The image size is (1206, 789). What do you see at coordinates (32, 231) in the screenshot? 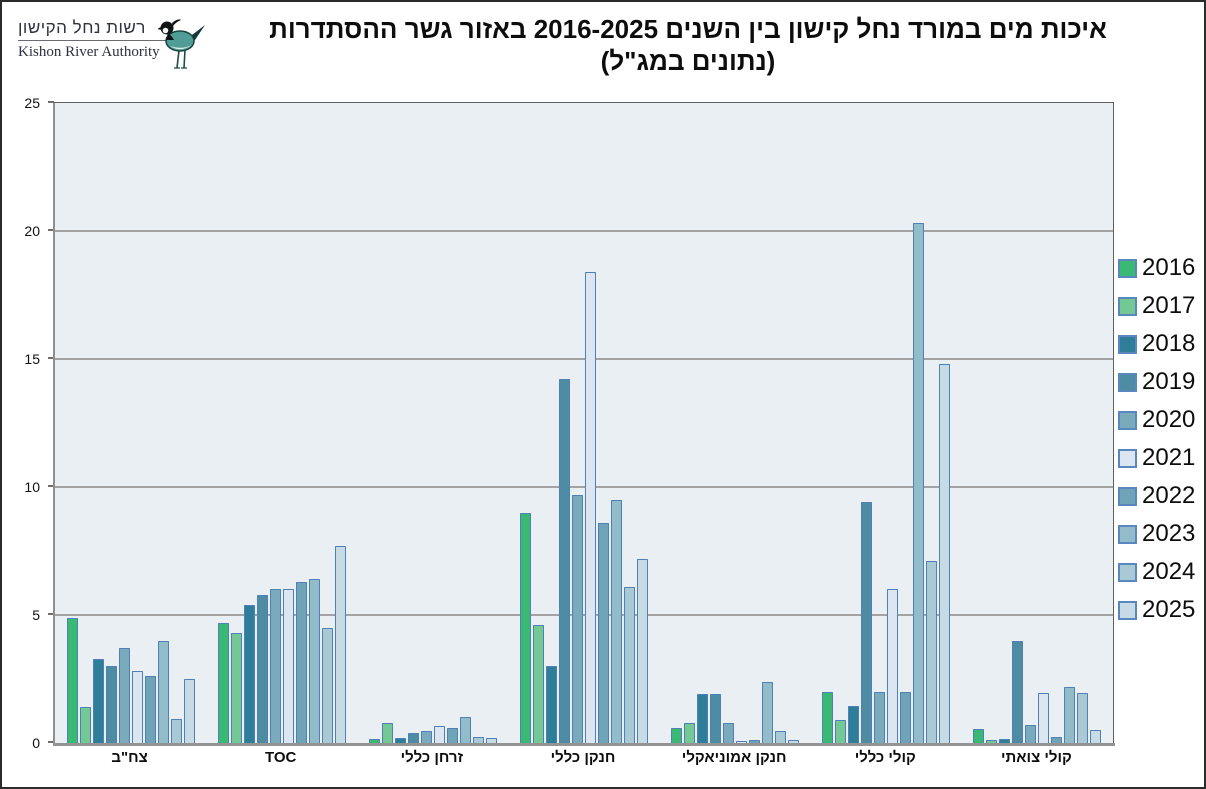
I see `y-tick-label-20: 20` at bounding box center [32, 231].